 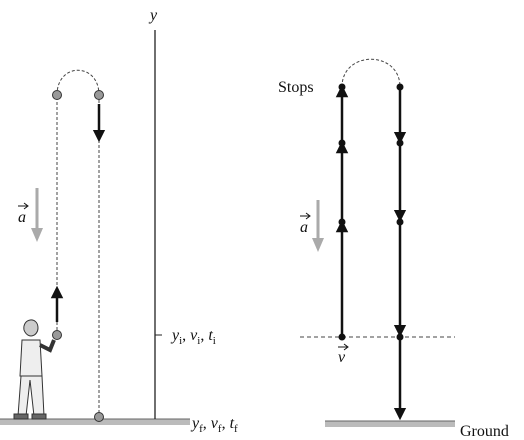 What do you see at coordinates (153, 15) in the screenshot?
I see `axis-label: y` at bounding box center [153, 15].